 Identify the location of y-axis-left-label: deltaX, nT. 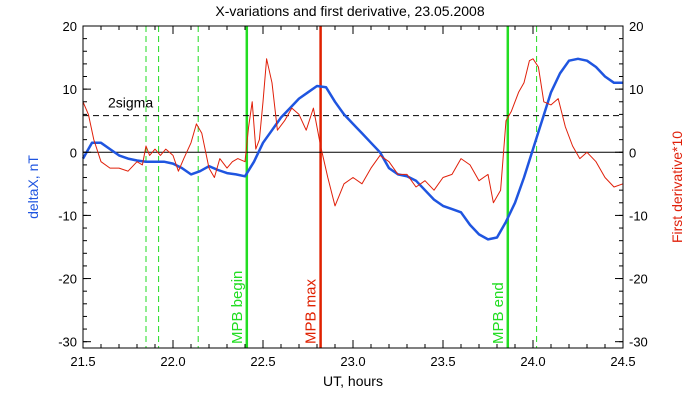
(33, 187).